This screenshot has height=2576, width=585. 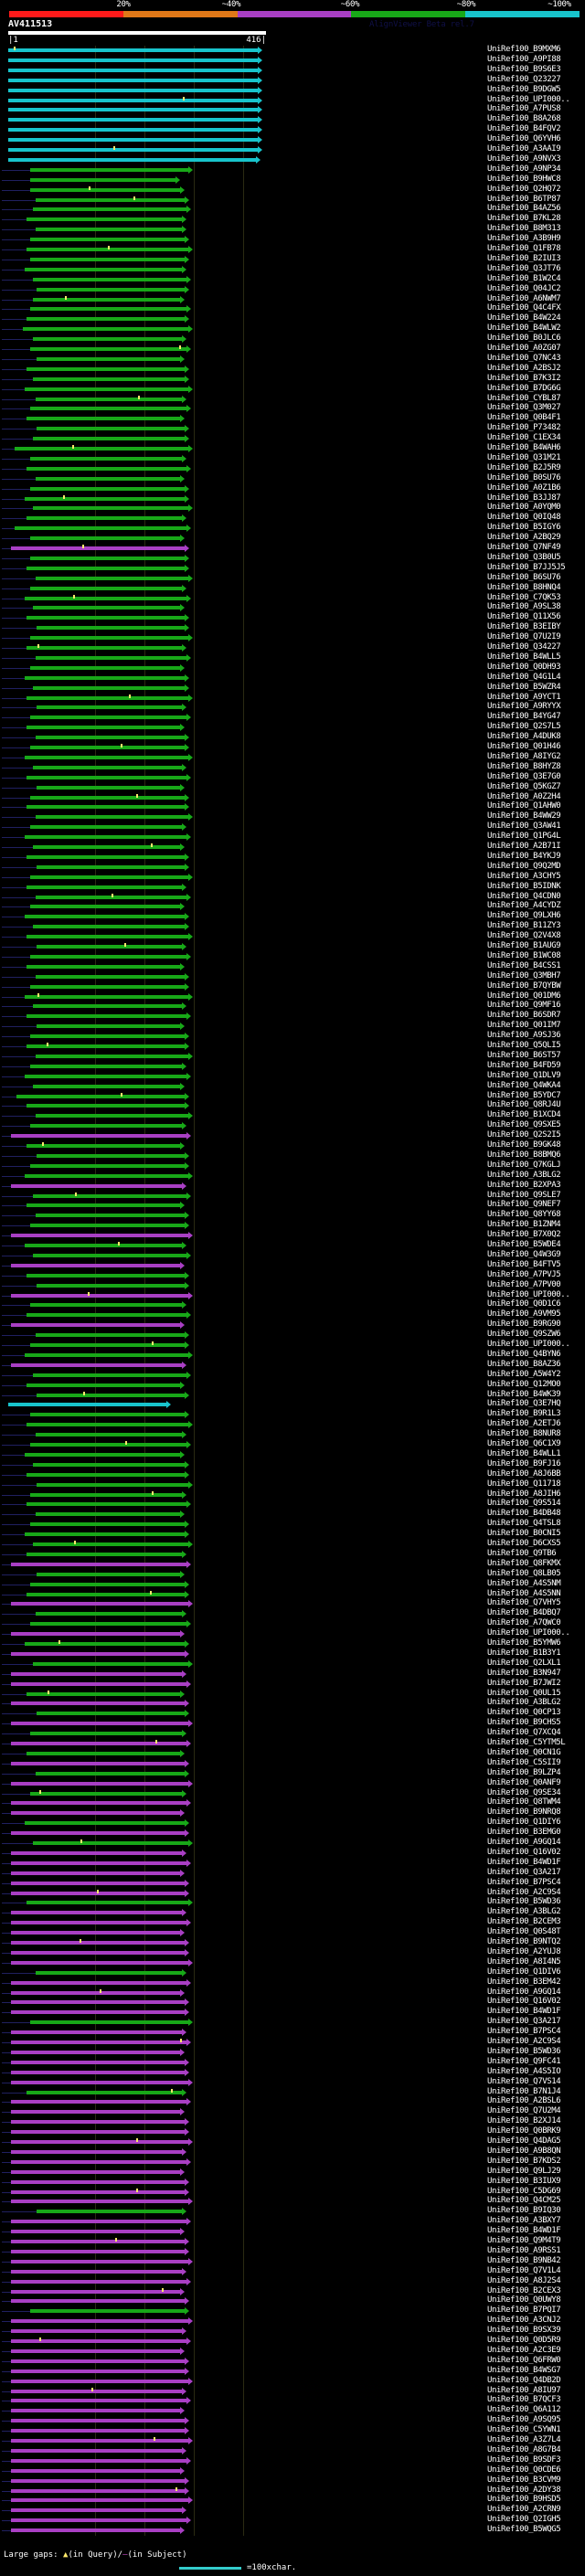 I want to click on hit-accession-label: UniRef100_Q3E7G0, so click(x=524, y=776).